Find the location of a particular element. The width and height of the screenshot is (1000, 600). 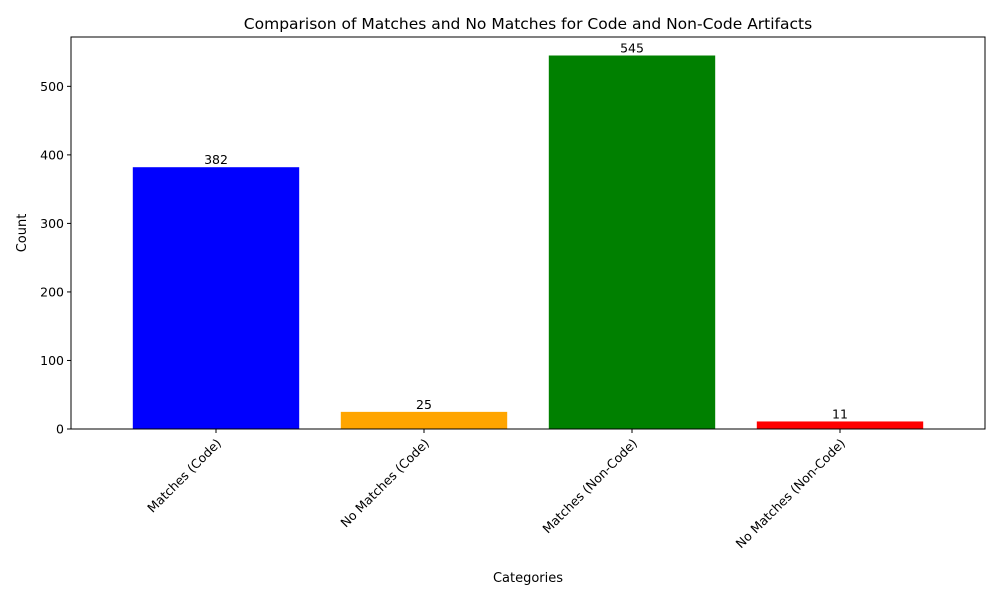

y-tick-label-1: 0 is located at coordinates (60, 429).